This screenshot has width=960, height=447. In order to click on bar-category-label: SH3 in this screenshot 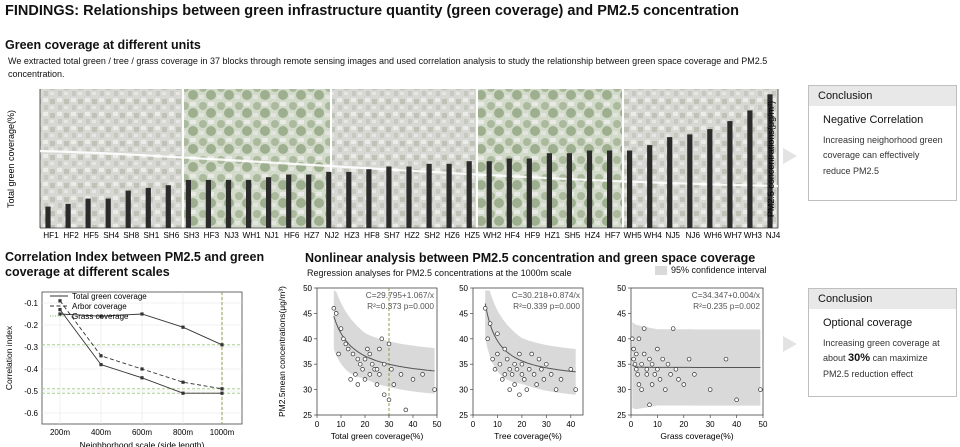, I will do `click(191, 235)`.